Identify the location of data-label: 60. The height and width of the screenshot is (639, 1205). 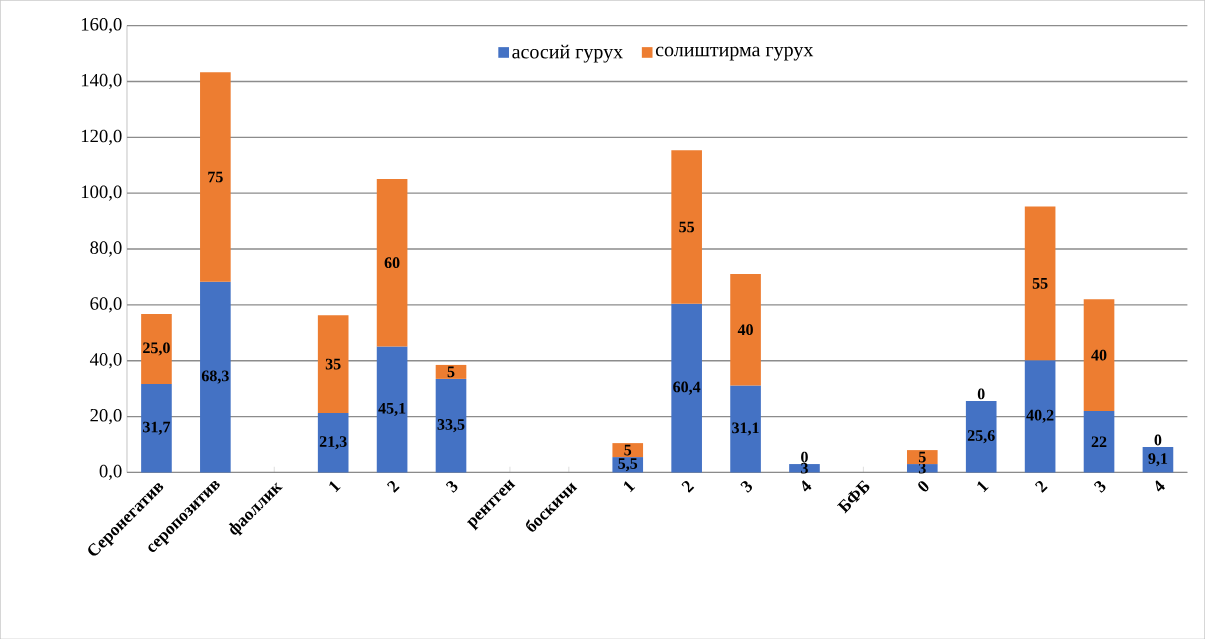
(392, 262).